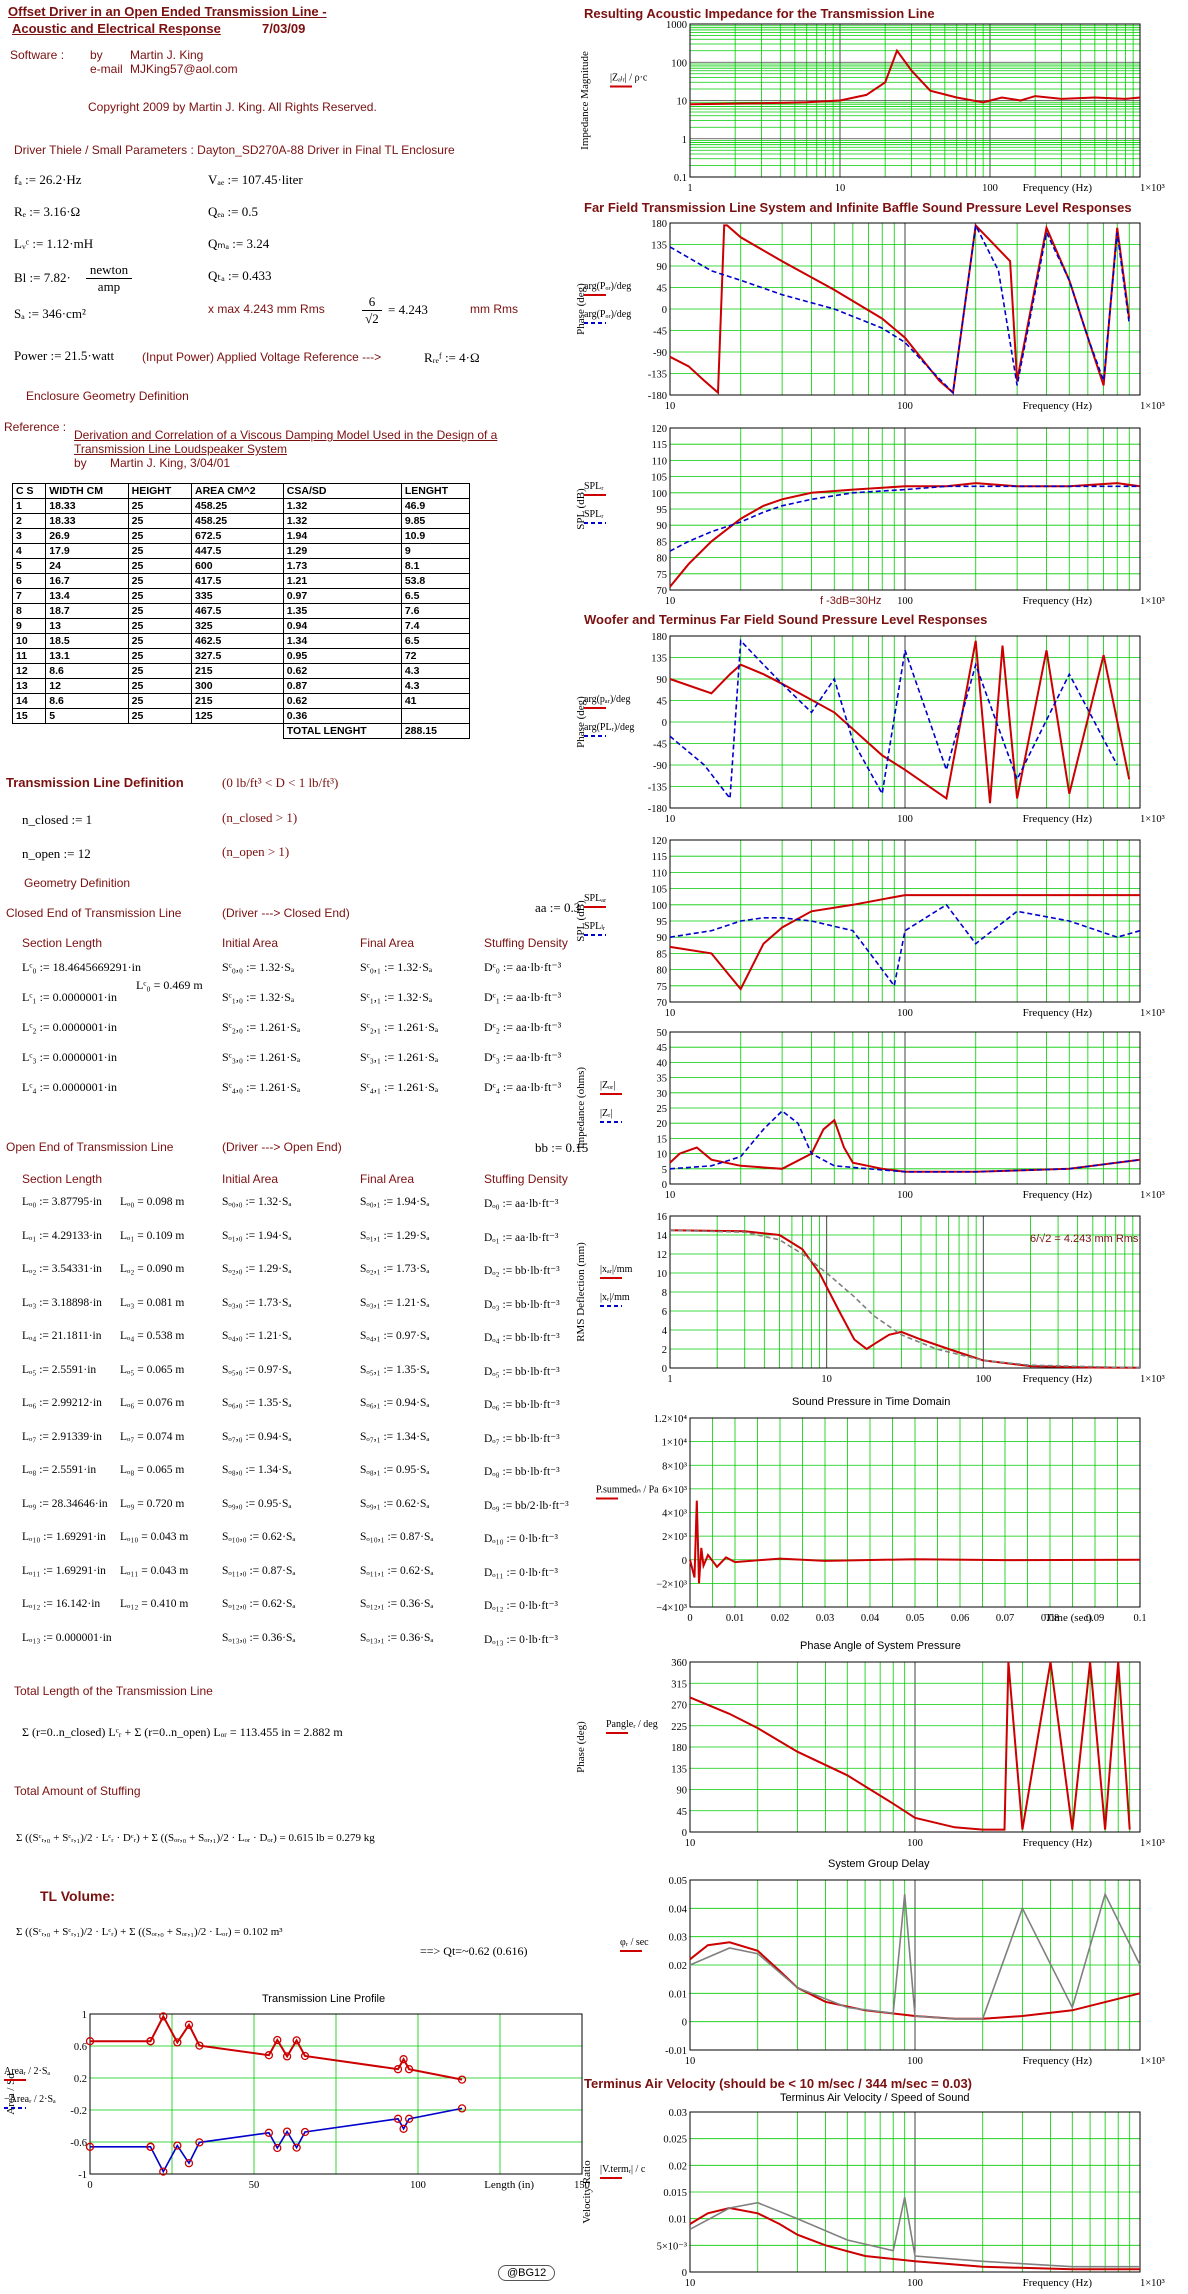  Describe the element at coordinates (152, 1202) in the screenshot. I see `open-cell: Lₒ₀ = 0.098 m` at that location.